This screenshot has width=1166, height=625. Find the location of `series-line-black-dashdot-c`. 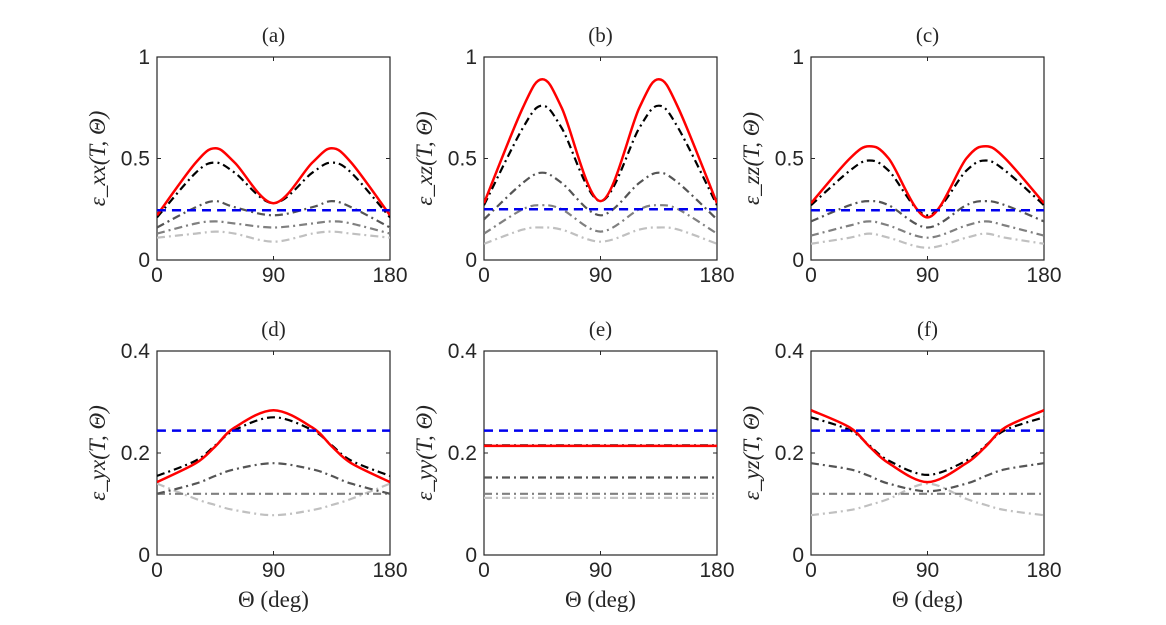

series-line-black-dashdot-c is located at coordinates (927, 188).